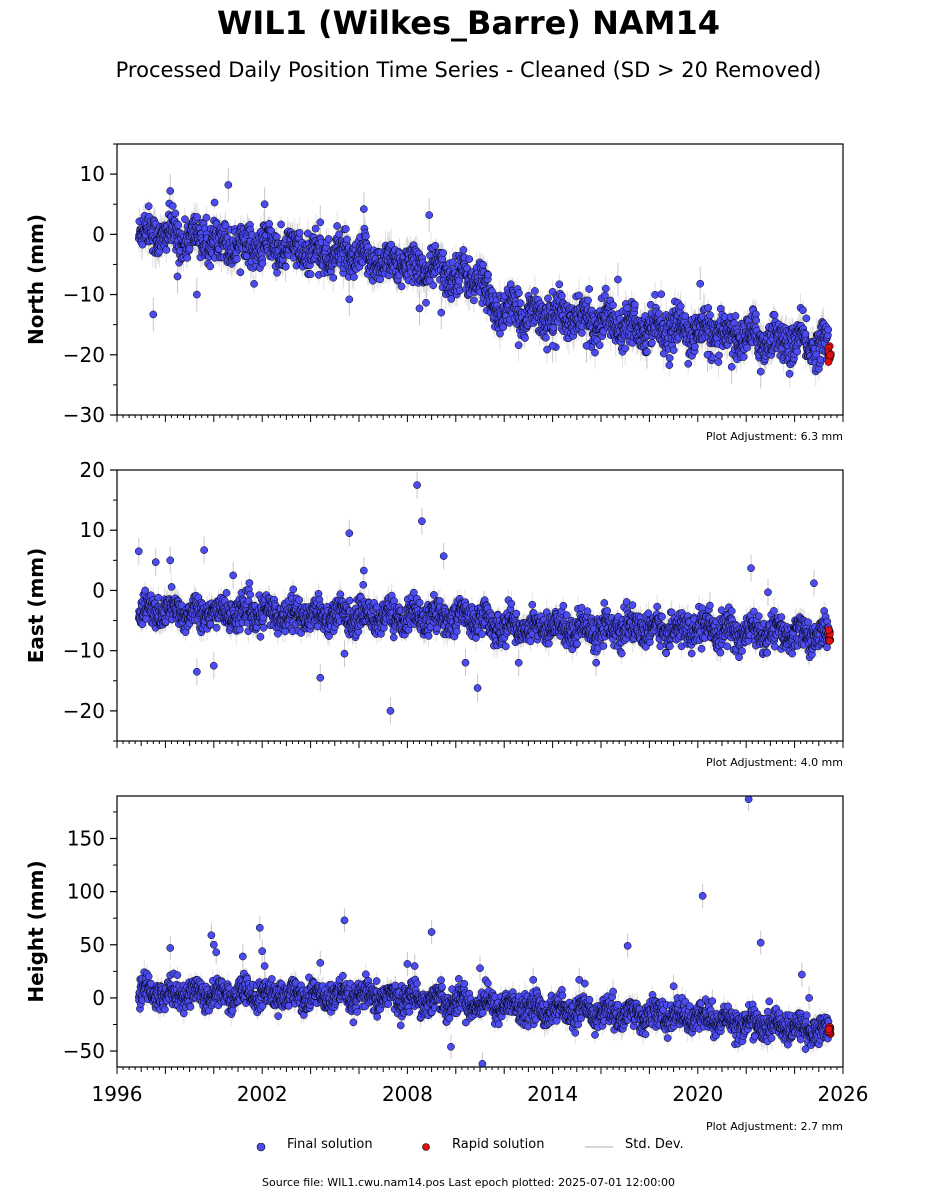  Describe the element at coordinates (84, 415) in the screenshot. I see `y-tick-label: −30` at that location.